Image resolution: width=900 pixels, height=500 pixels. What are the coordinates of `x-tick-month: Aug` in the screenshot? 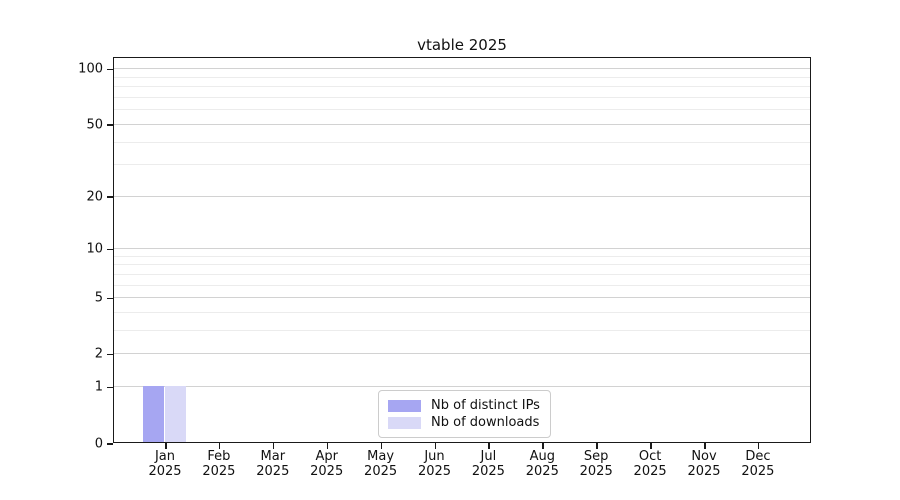 It's located at (542, 456).